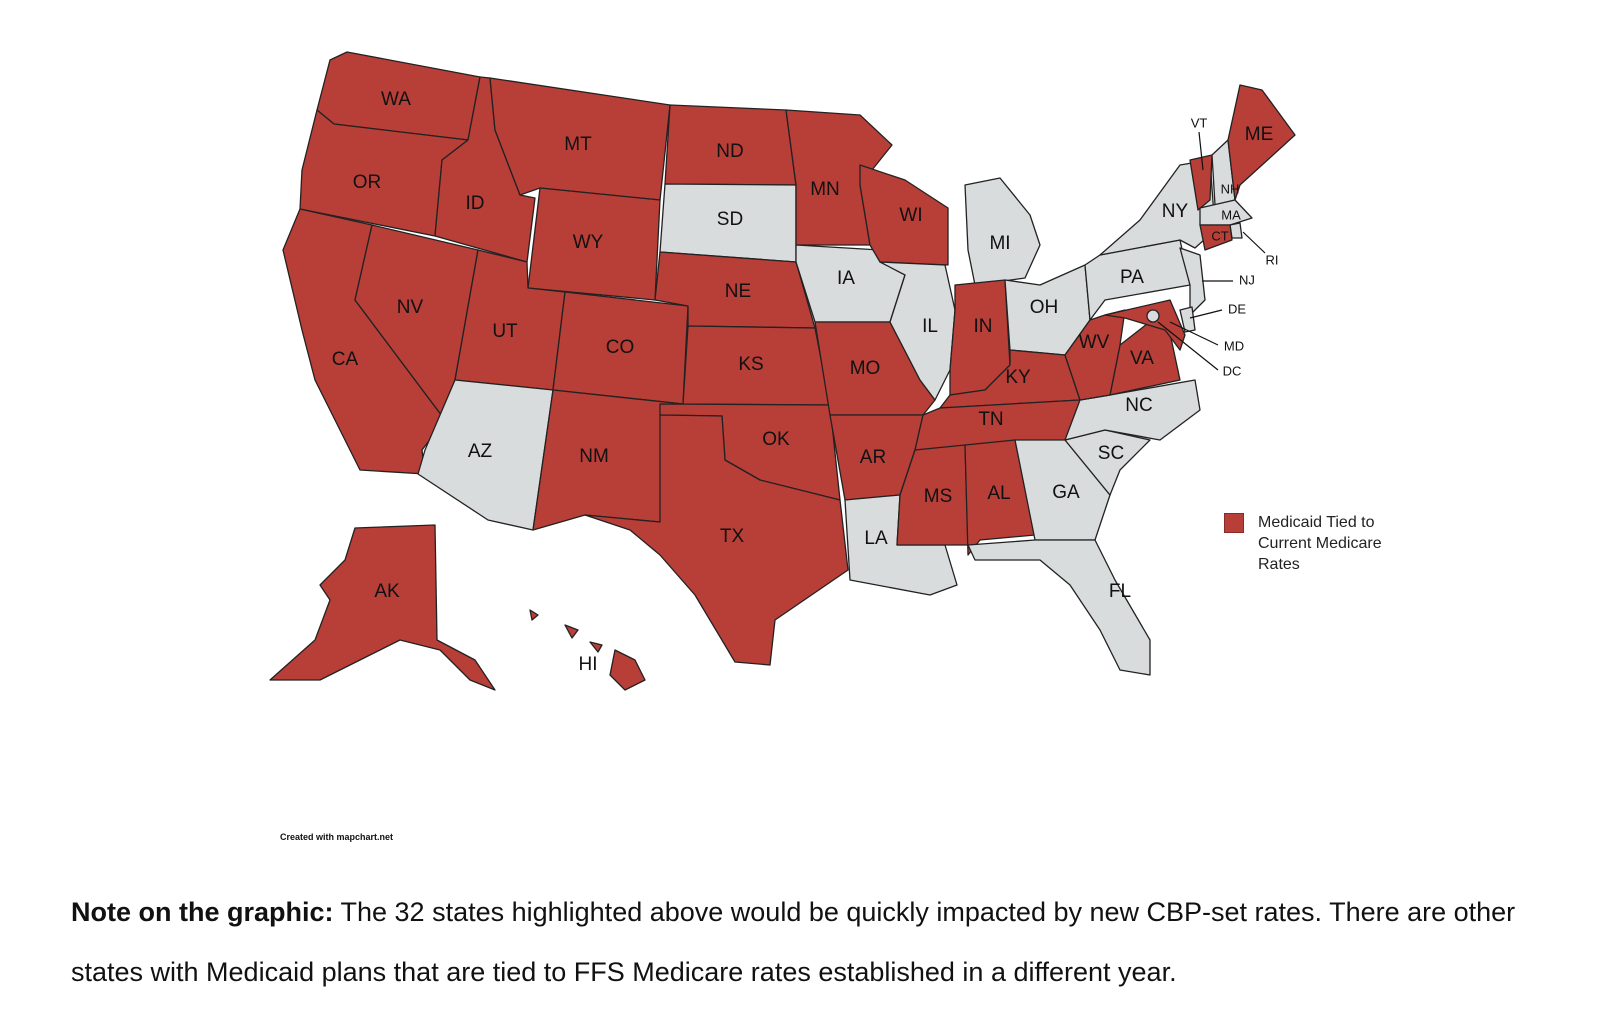 This screenshot has width=1624, height=1012. Describe the element at coordinates (846, 278) in the screenshot. I see `label-IA: IA` at that location.